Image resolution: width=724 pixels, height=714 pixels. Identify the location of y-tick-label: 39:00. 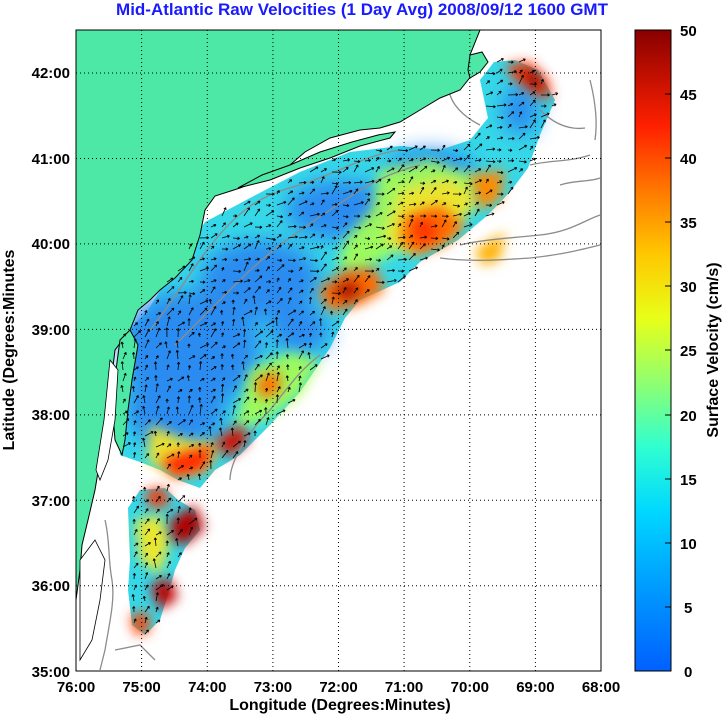
(51, 330).